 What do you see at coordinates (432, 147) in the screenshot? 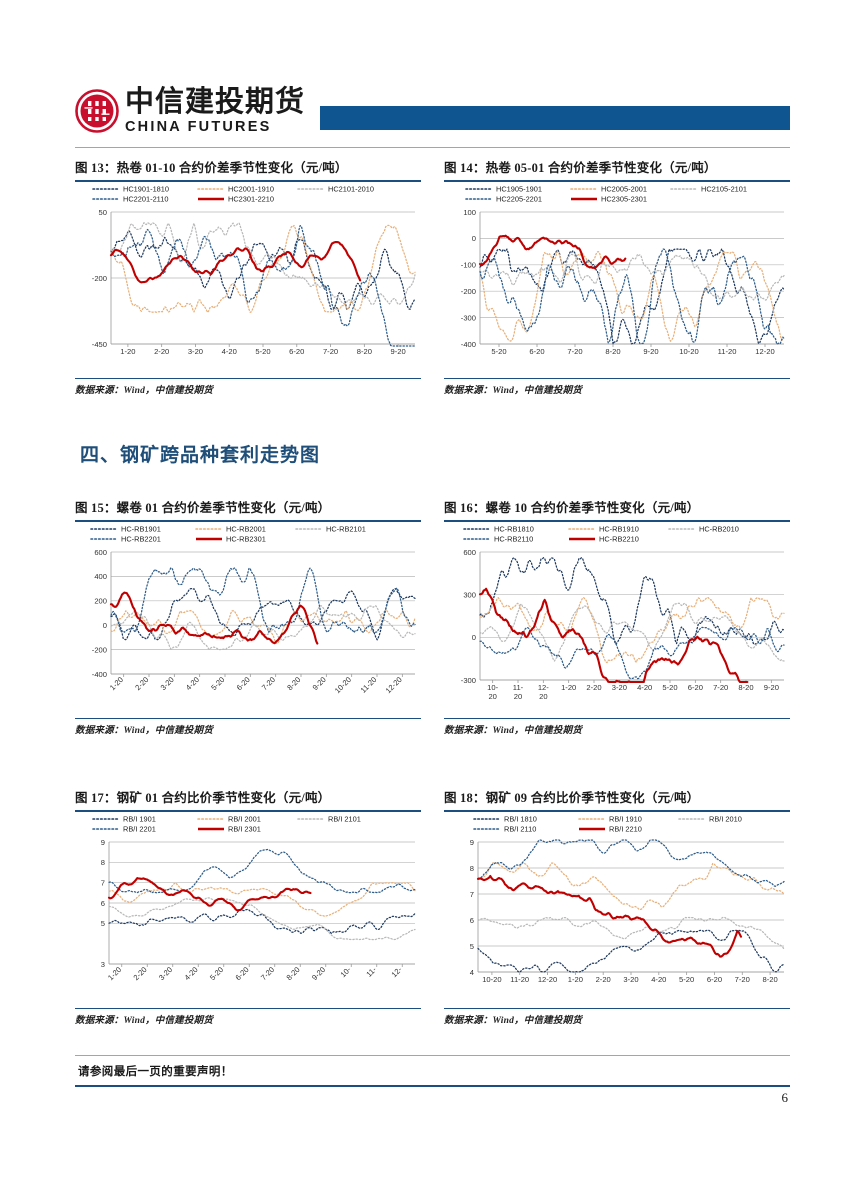
I see `header-divider` at bounding box center [432, 147].